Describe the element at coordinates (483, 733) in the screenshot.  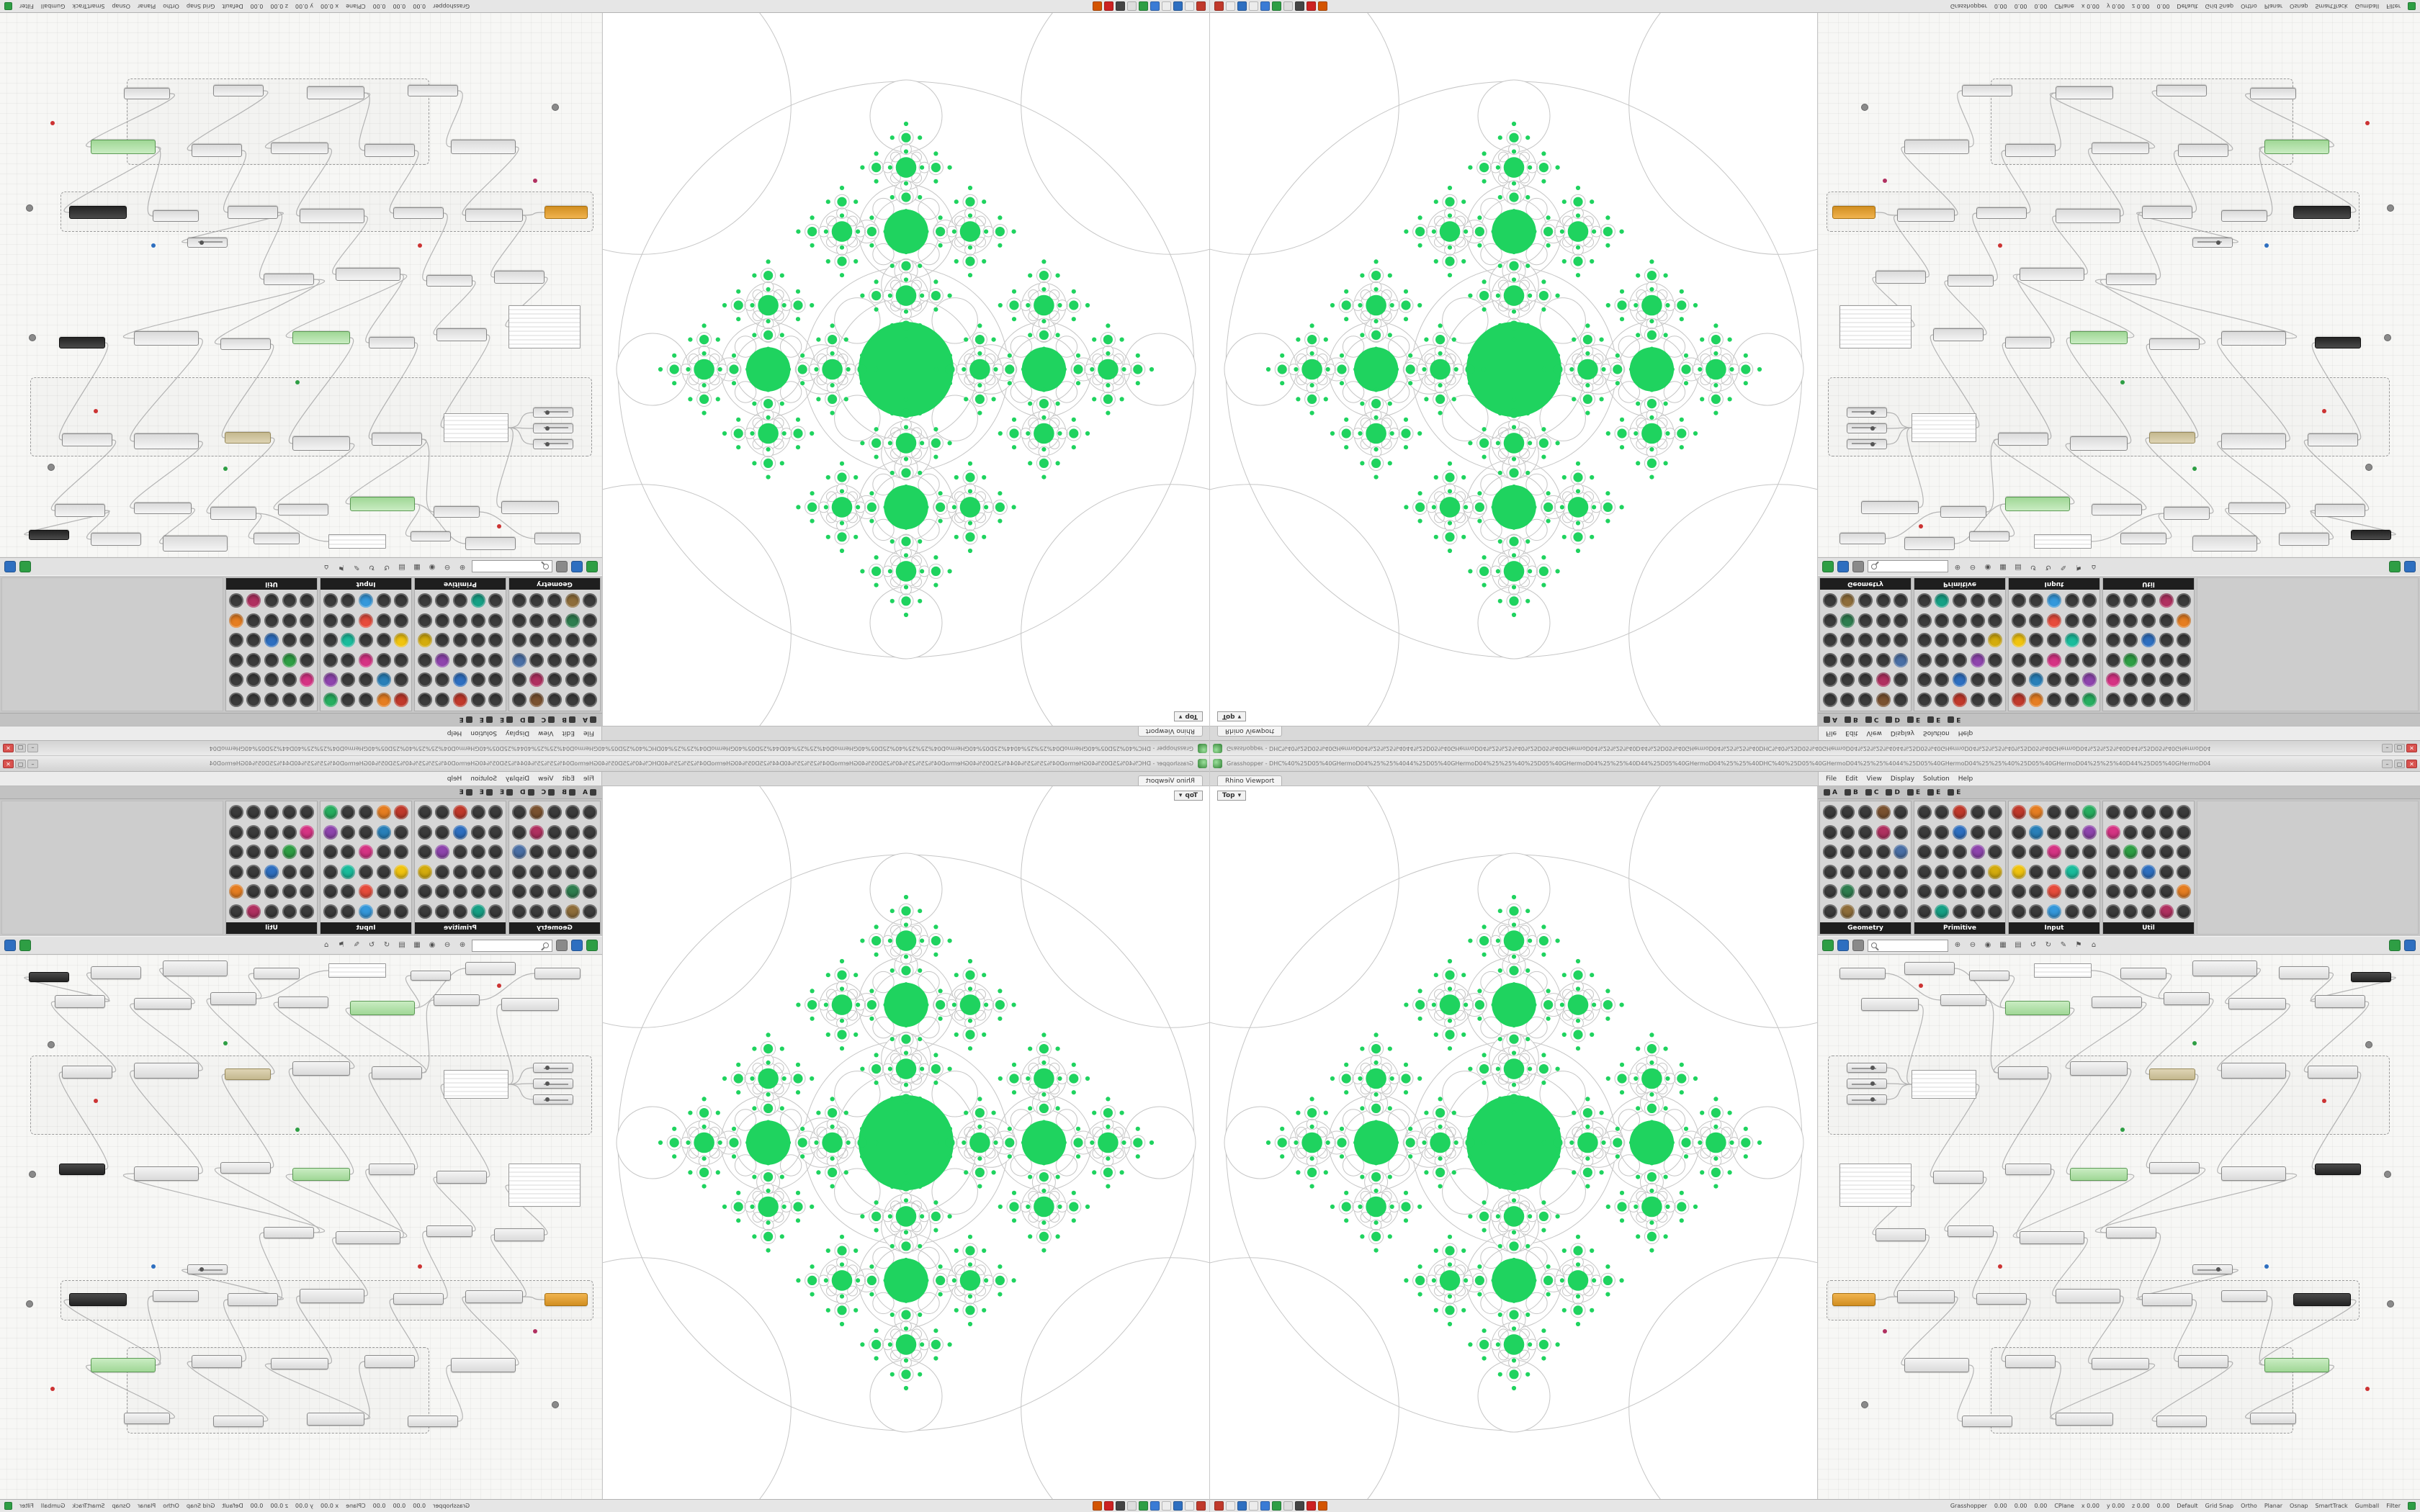
I see `menu-solution: Solution` at that location.